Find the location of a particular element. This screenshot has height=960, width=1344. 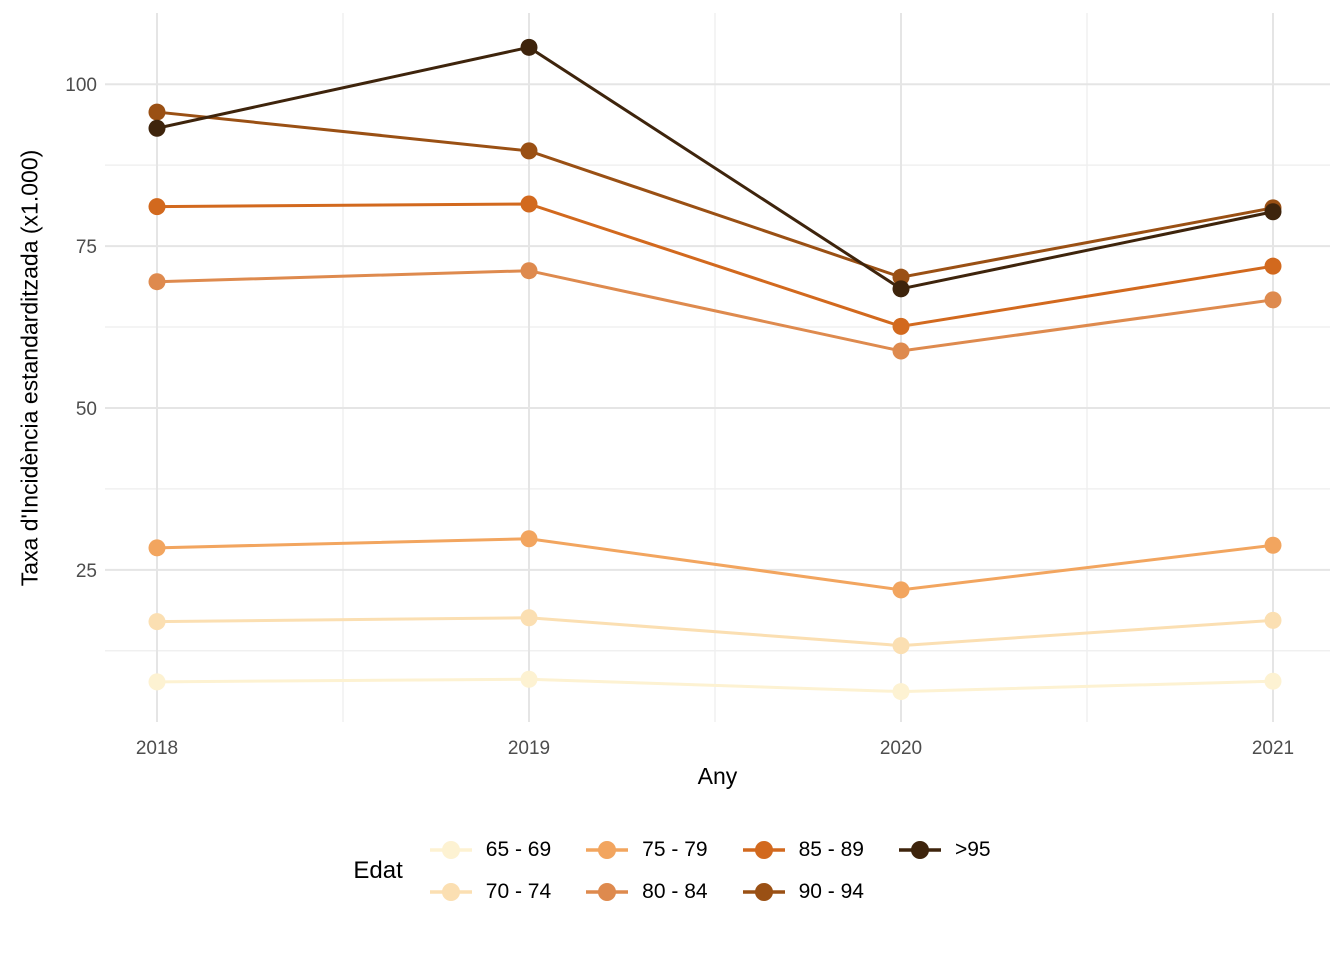

legend-item: 90 - 94 is located at coordinates (803, 892).